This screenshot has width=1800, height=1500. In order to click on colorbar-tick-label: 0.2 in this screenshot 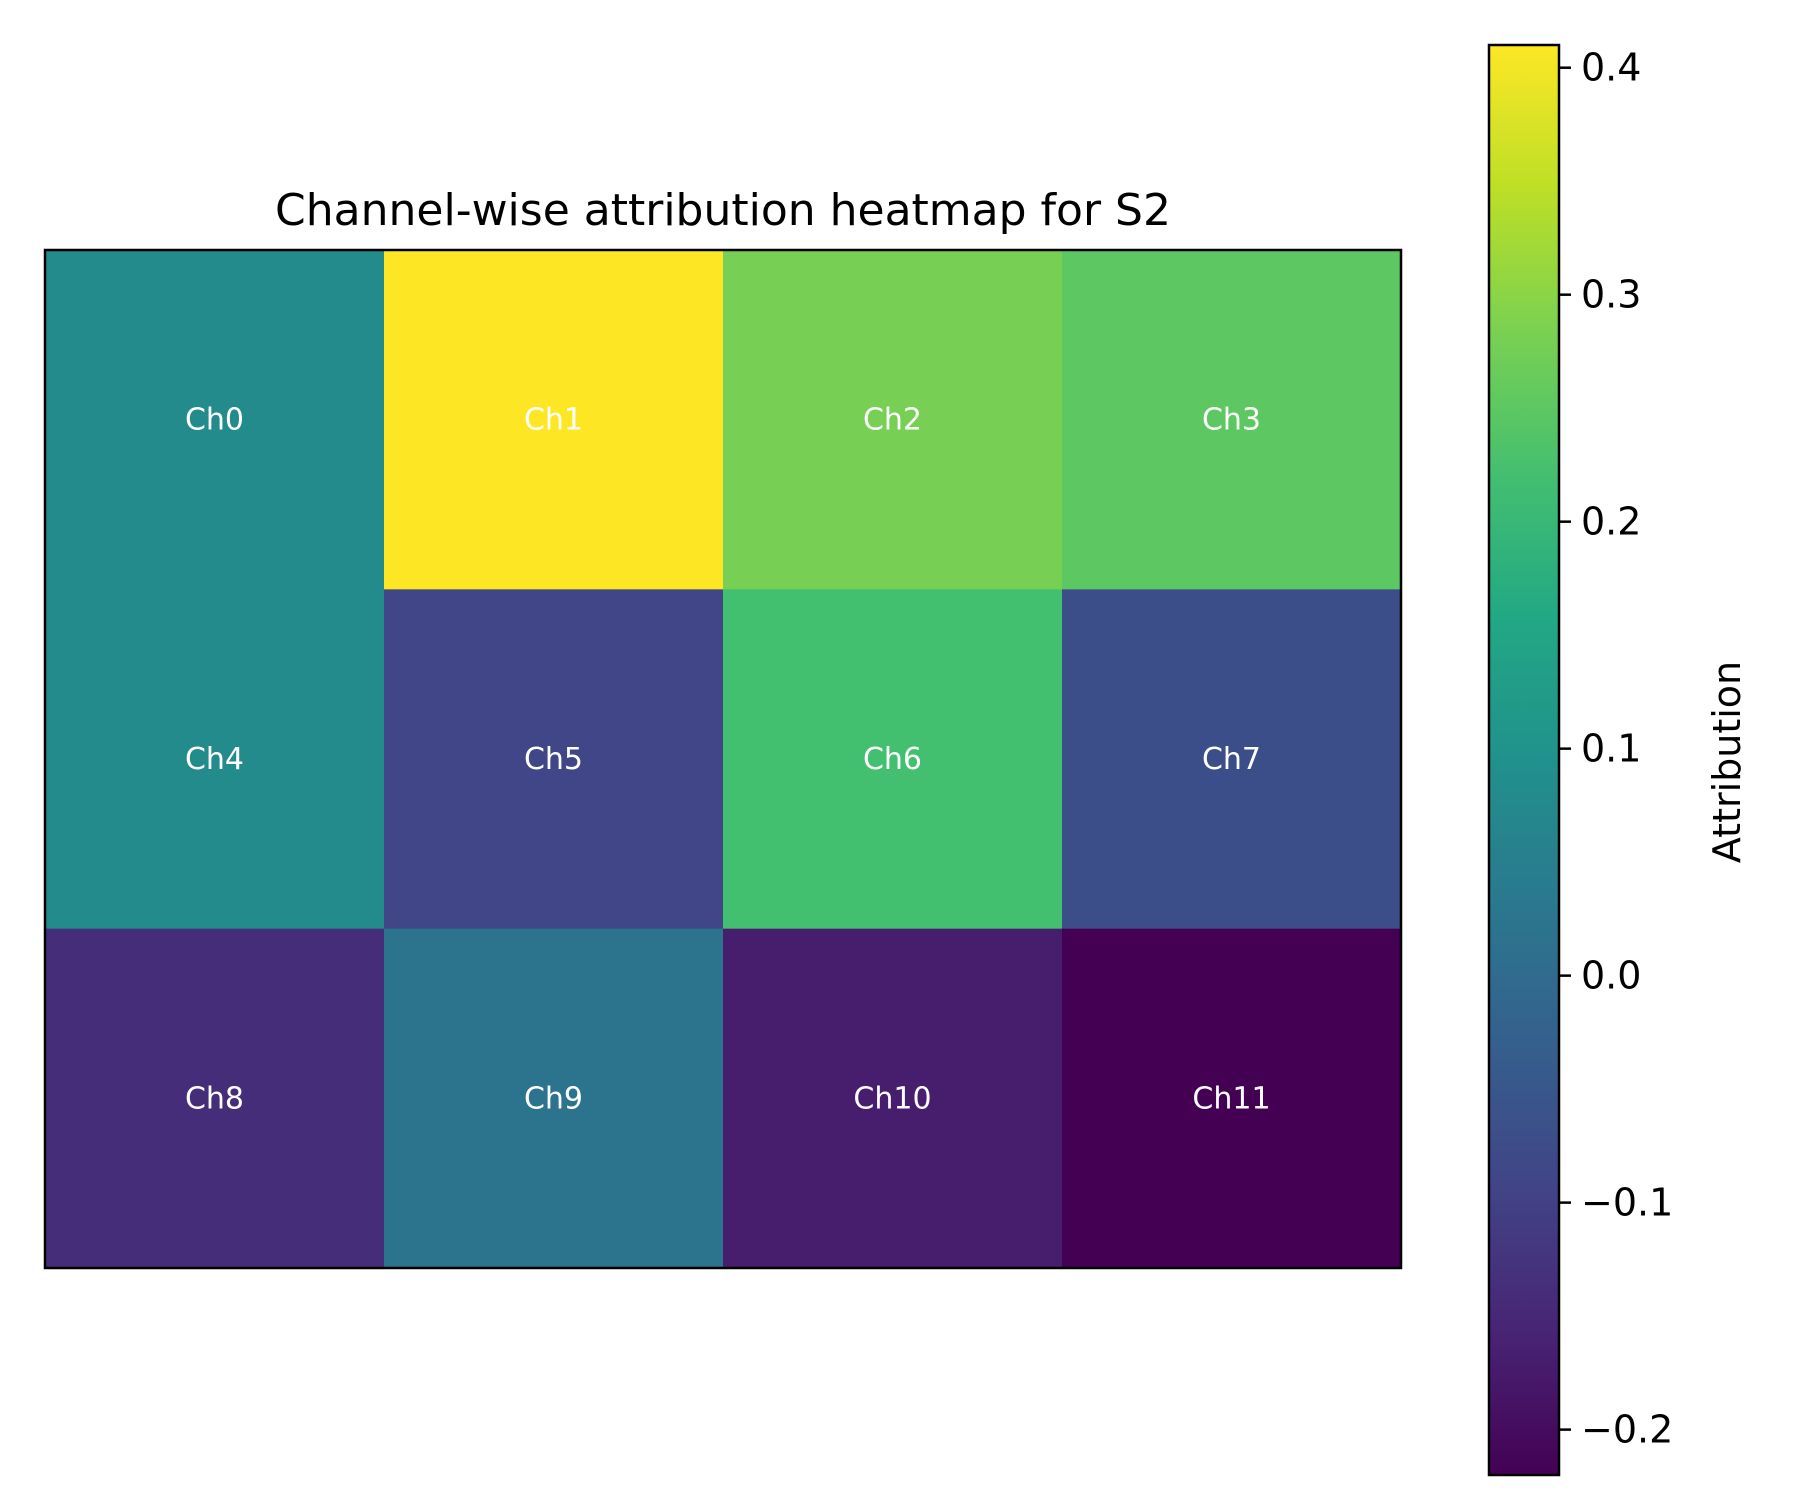, I will do `click(1611, 522)`.